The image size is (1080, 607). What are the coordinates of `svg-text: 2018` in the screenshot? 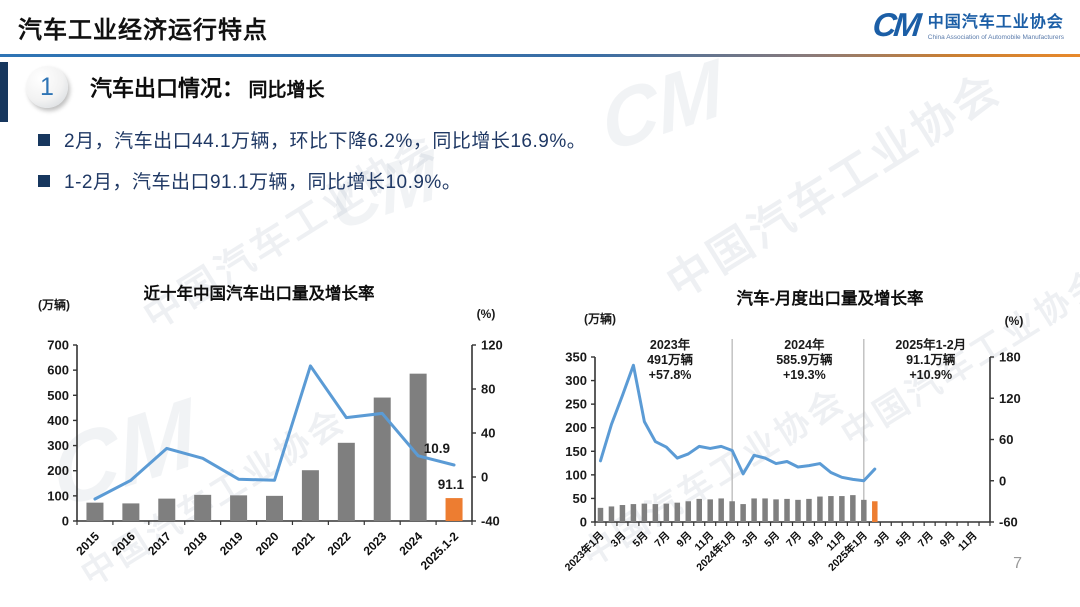 It's located at (195, 543).